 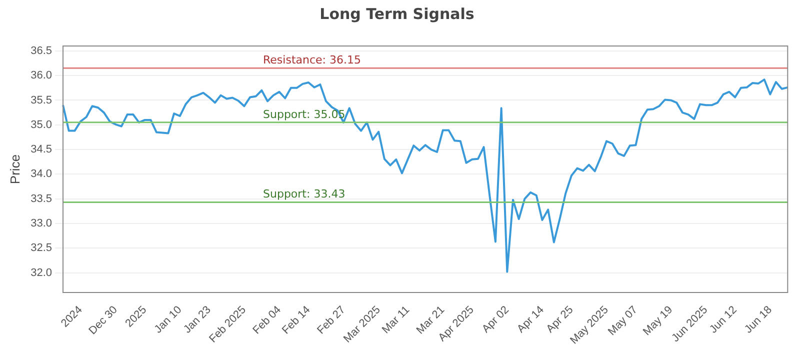 What do you see at coordinates (41, 198) in the screenshot?
I see `y-tick-label: 33.5` at bounding box center [41, 198].